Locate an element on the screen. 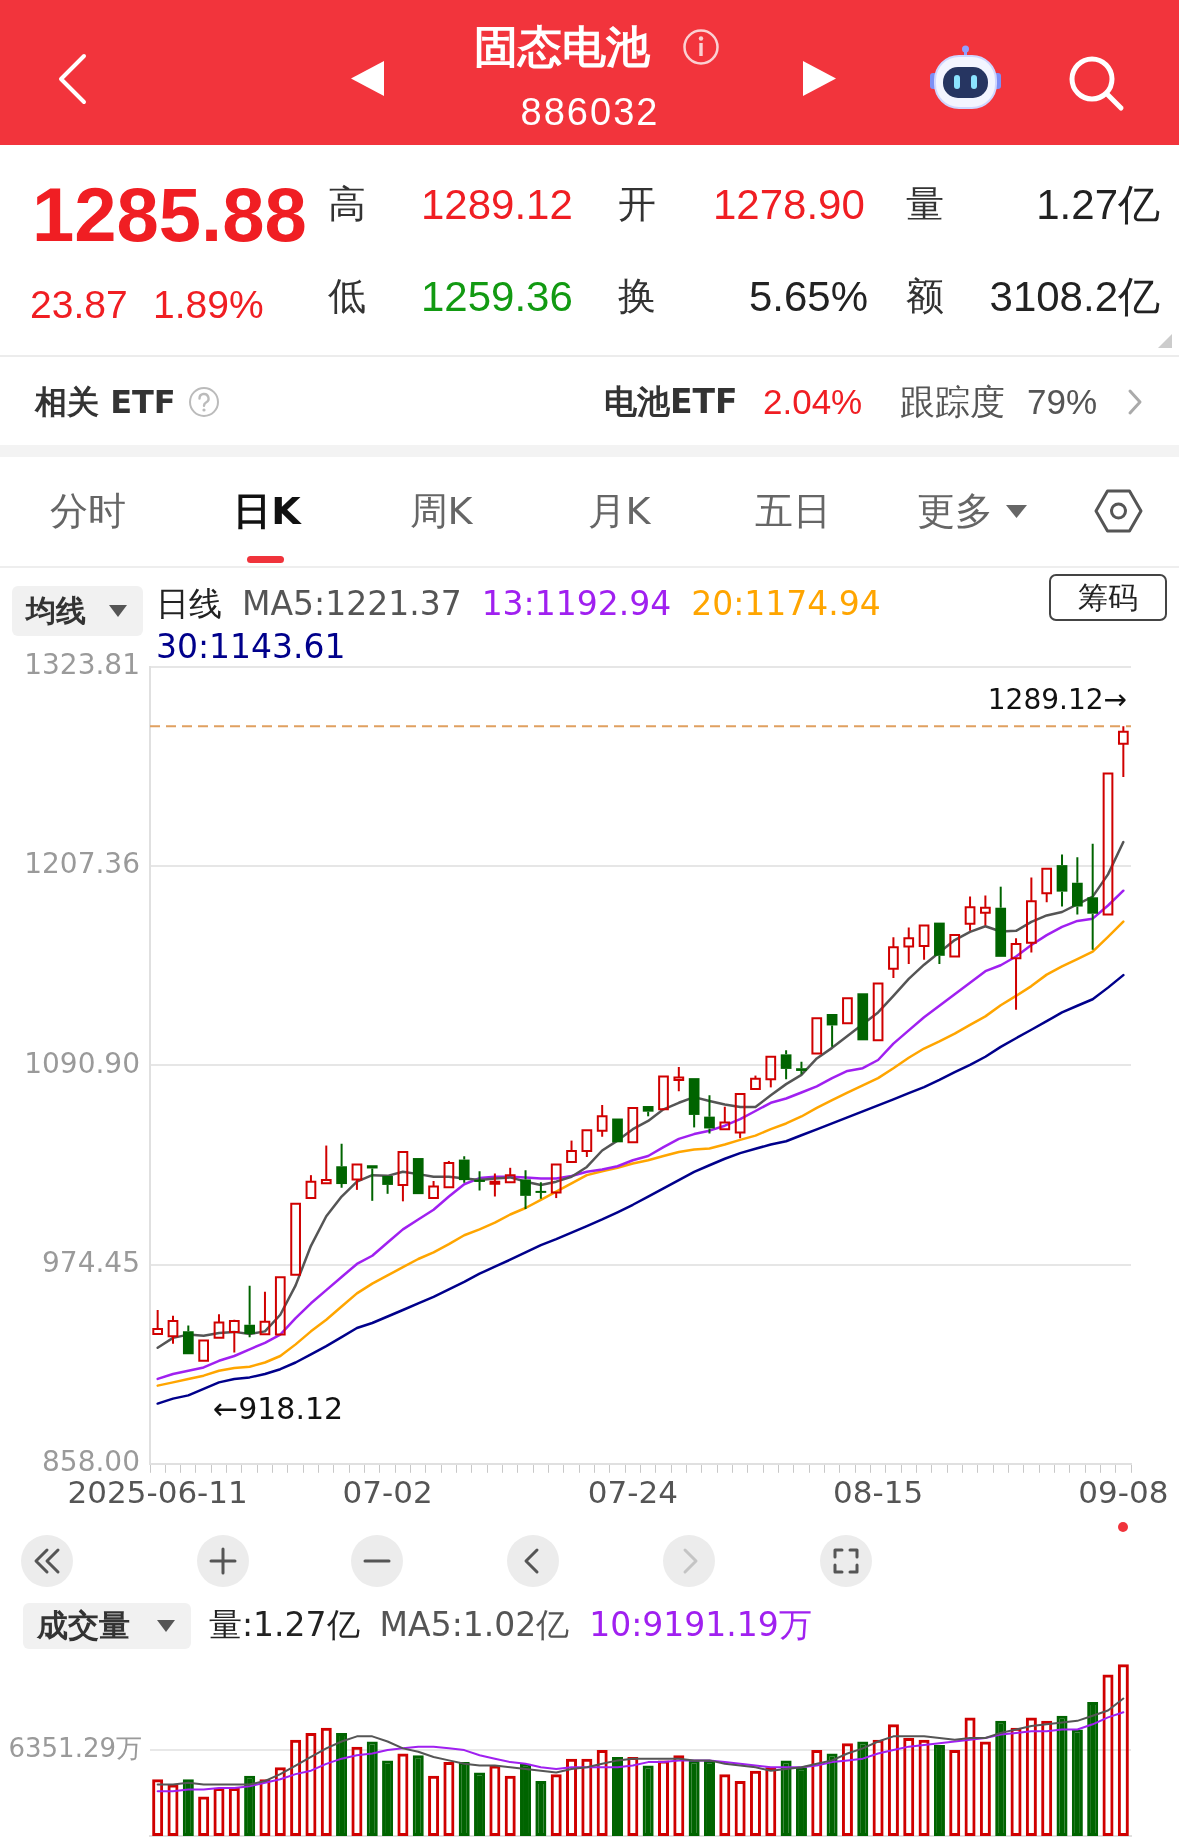  text: 低 is located at coordinates (347, 296).